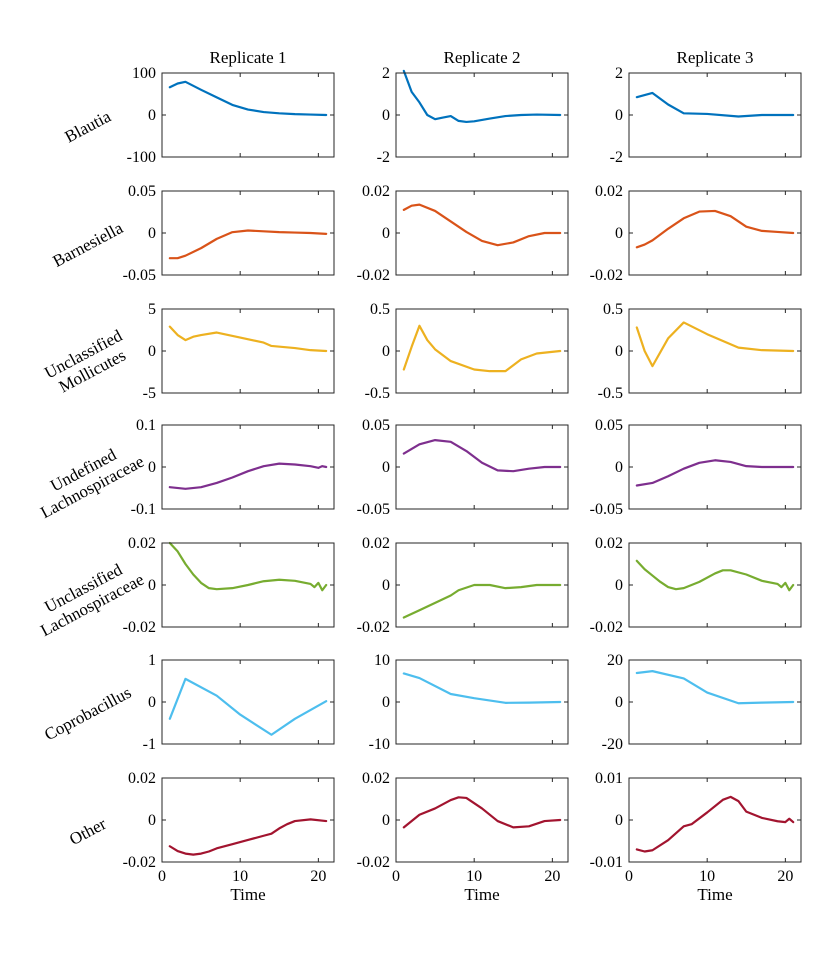  I want to click on panel-r1-c2: 2 0 -2, so click(473, 115).